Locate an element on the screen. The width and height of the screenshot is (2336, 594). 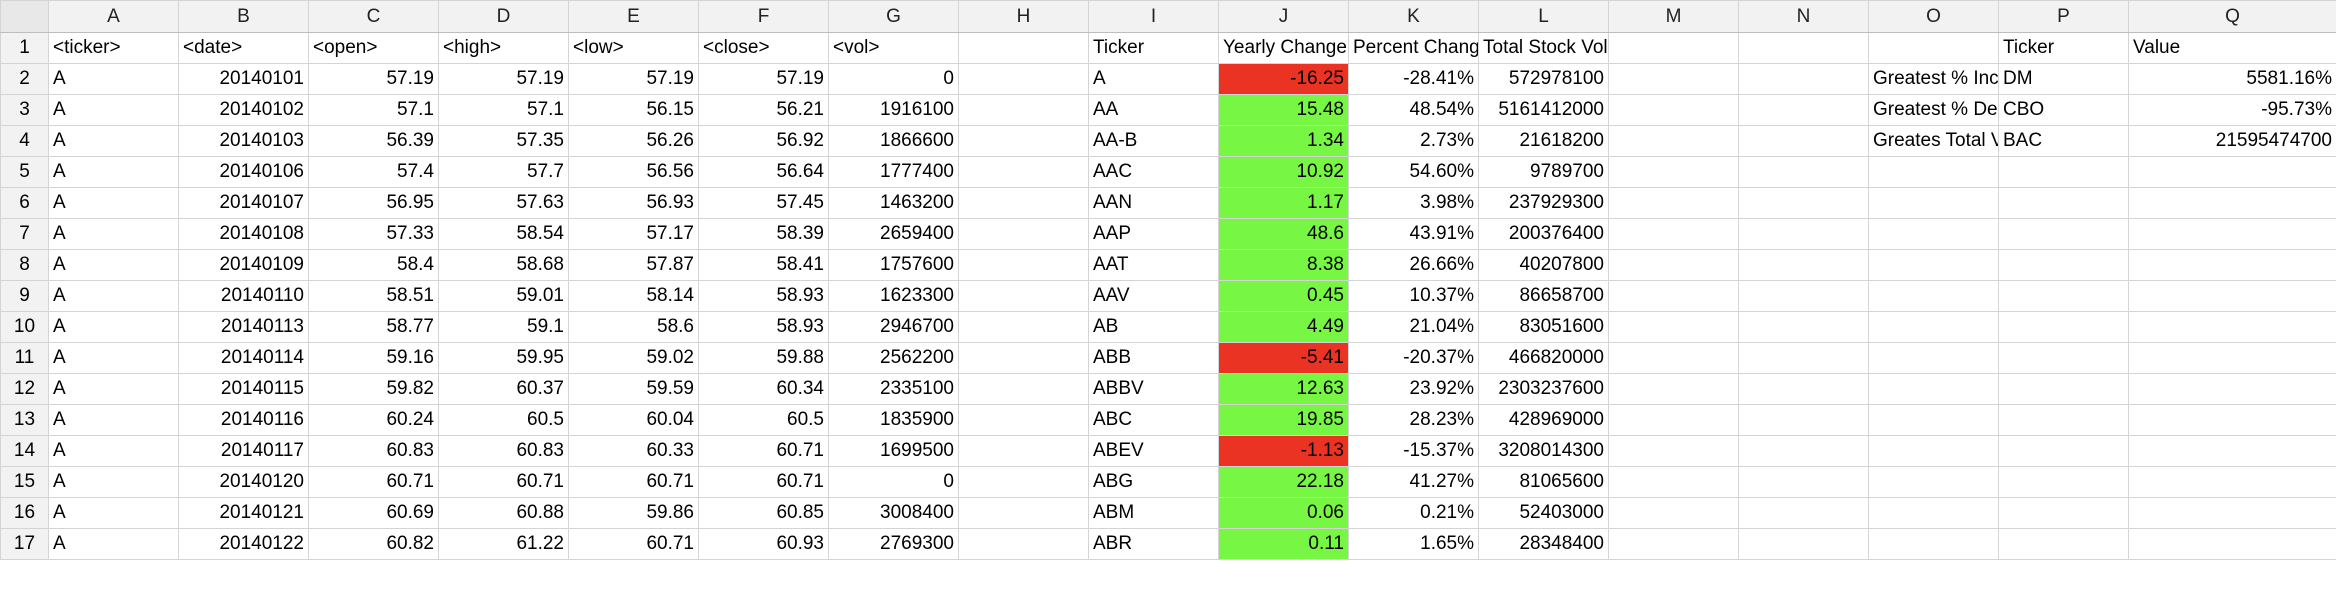
cell-b4: 20140103 is located at coordinates (243, 141).